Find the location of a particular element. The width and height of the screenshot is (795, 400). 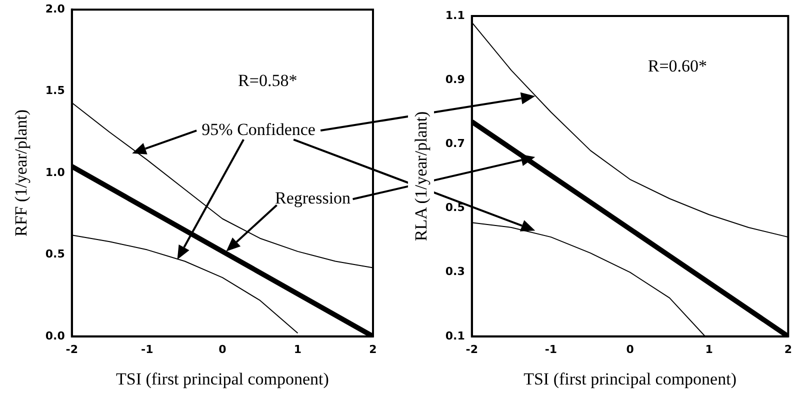

annotation: R=0.58* is located at coordinates (268, 80).